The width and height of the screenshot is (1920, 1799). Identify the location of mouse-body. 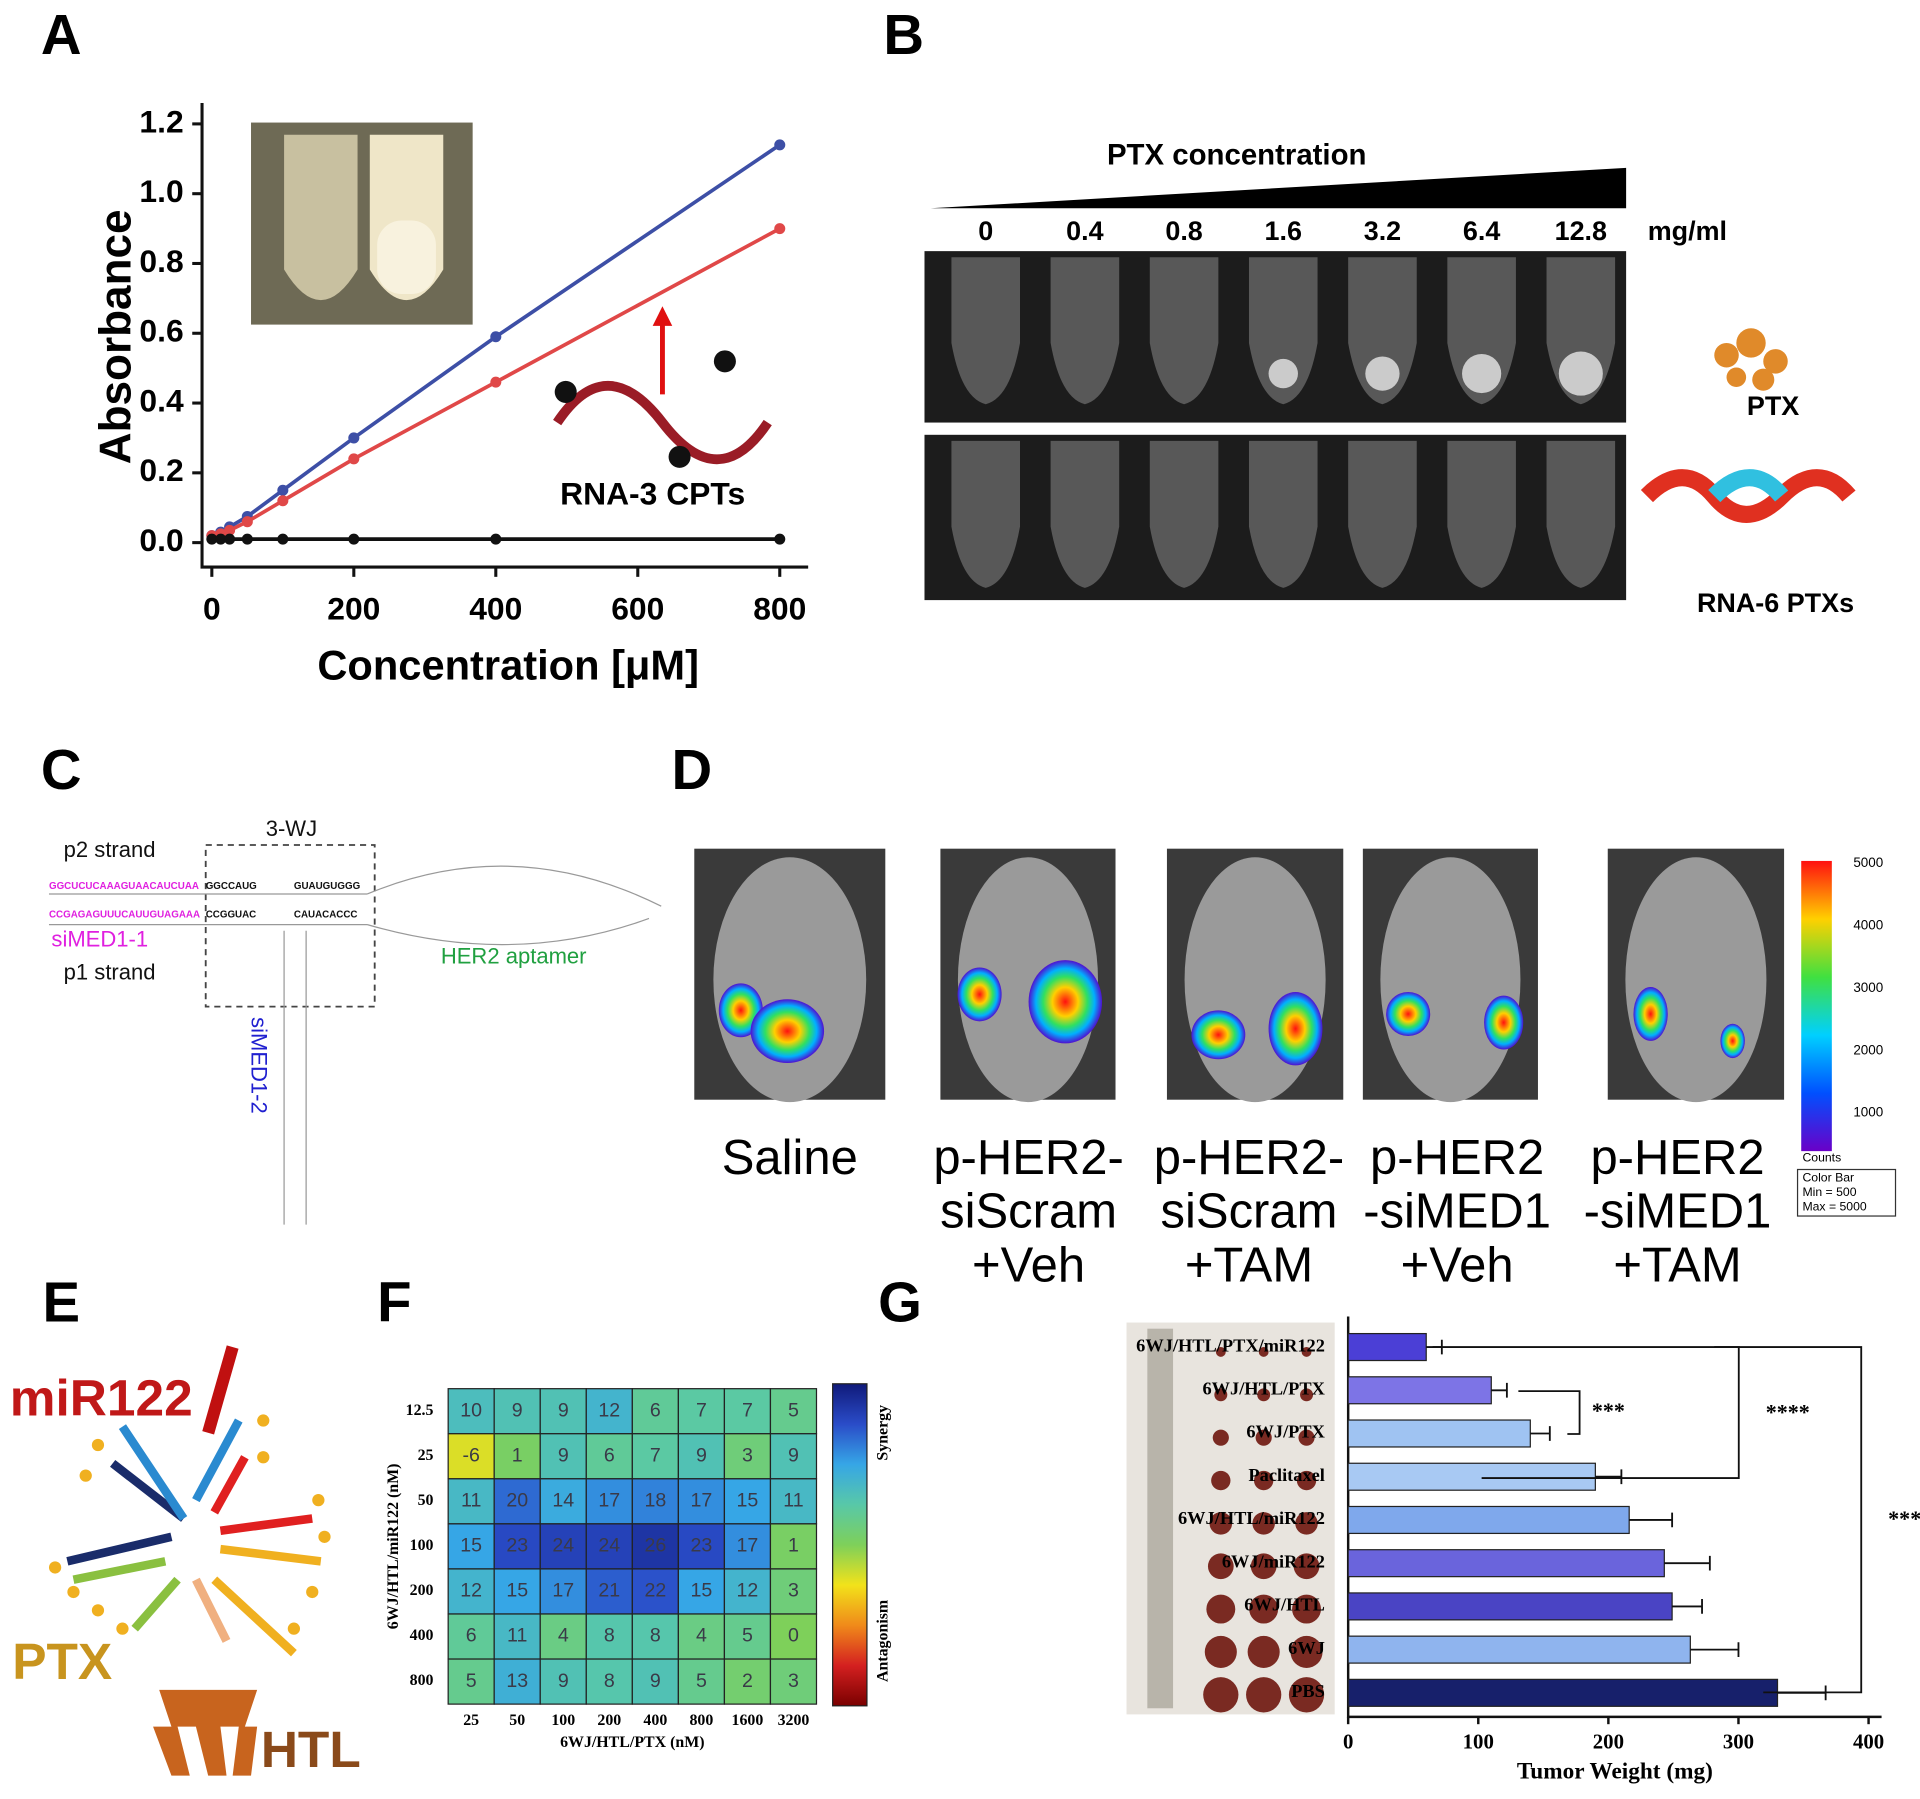
(1255, 980).